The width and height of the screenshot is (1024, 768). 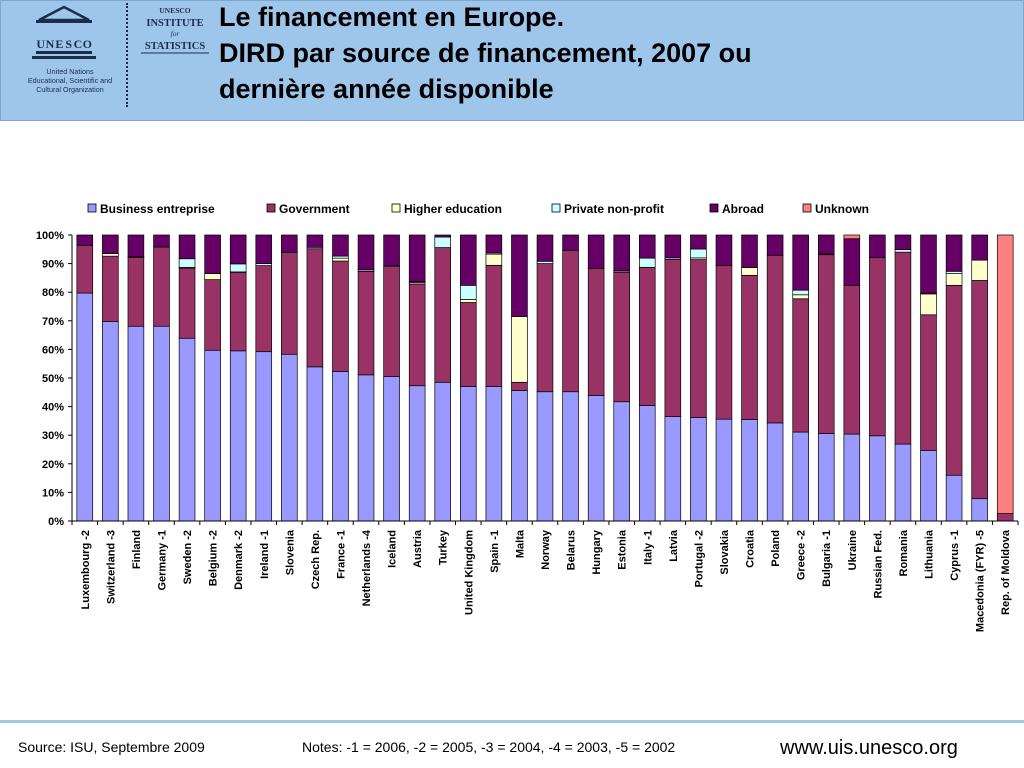 What do you see at coordinates (111, 747) in the screenshot?
I see `footer-source: Source: ISU, Septembre 2009` at bounding box center [111, 747].